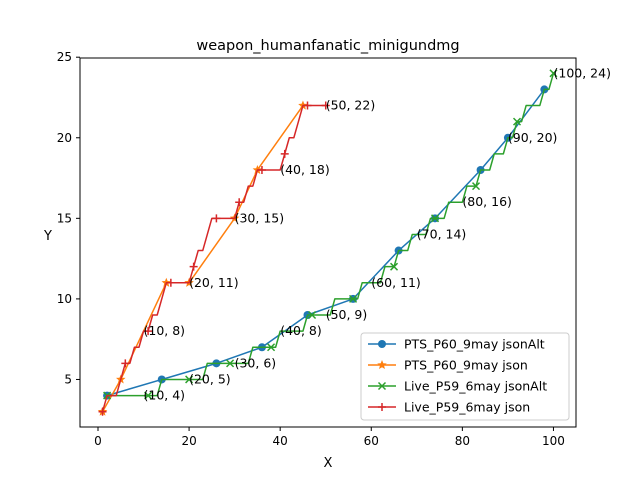 The image size is (640, 484). I want to click on x-axis-label: X, so click(328, 463).